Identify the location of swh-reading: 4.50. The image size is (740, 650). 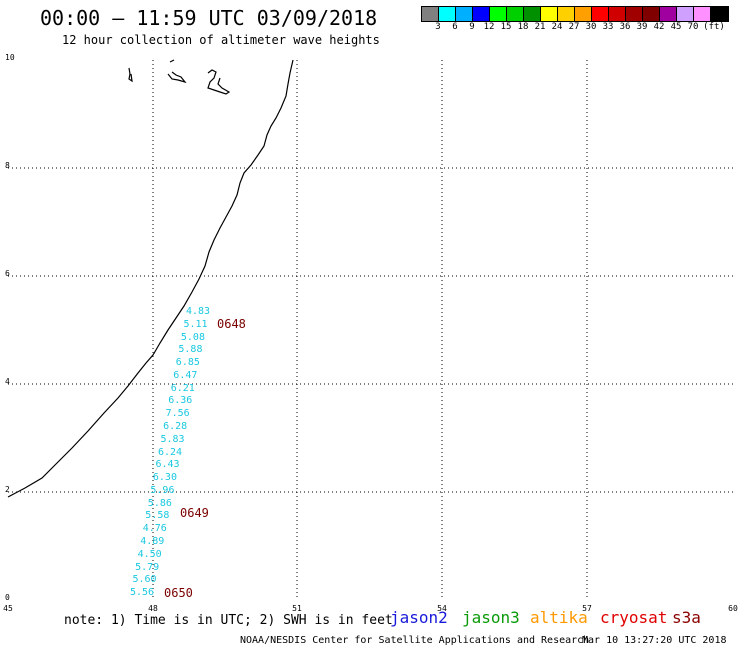
(149, 554).